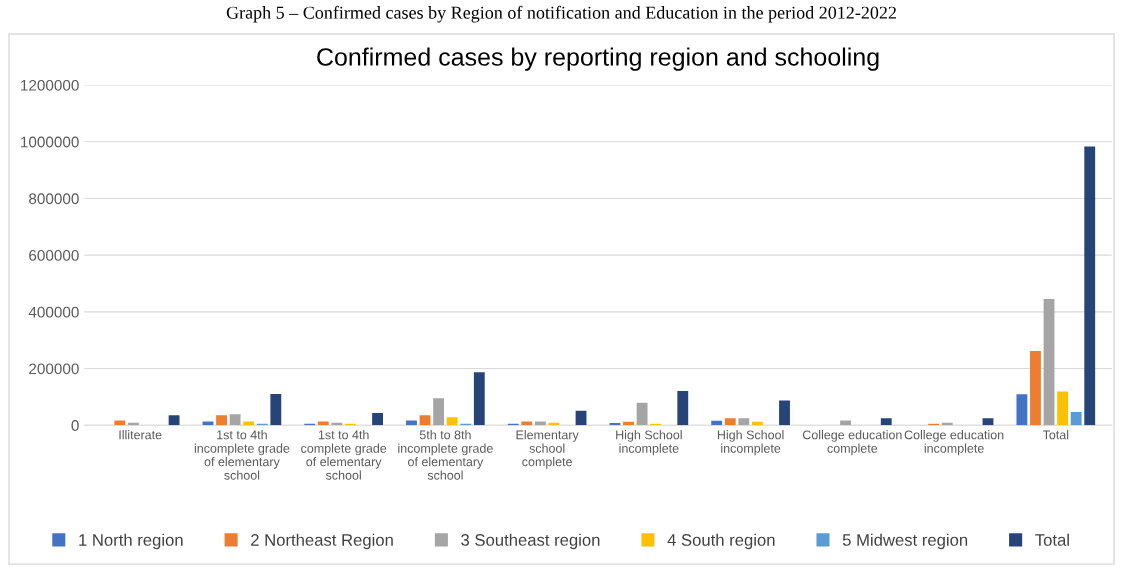  What do you see at coordinates (242, 455) in the screenshot?
I see `x-tick-label: 1st to 4th incomplete grade of elementary school` at bounding box center [242, 455].